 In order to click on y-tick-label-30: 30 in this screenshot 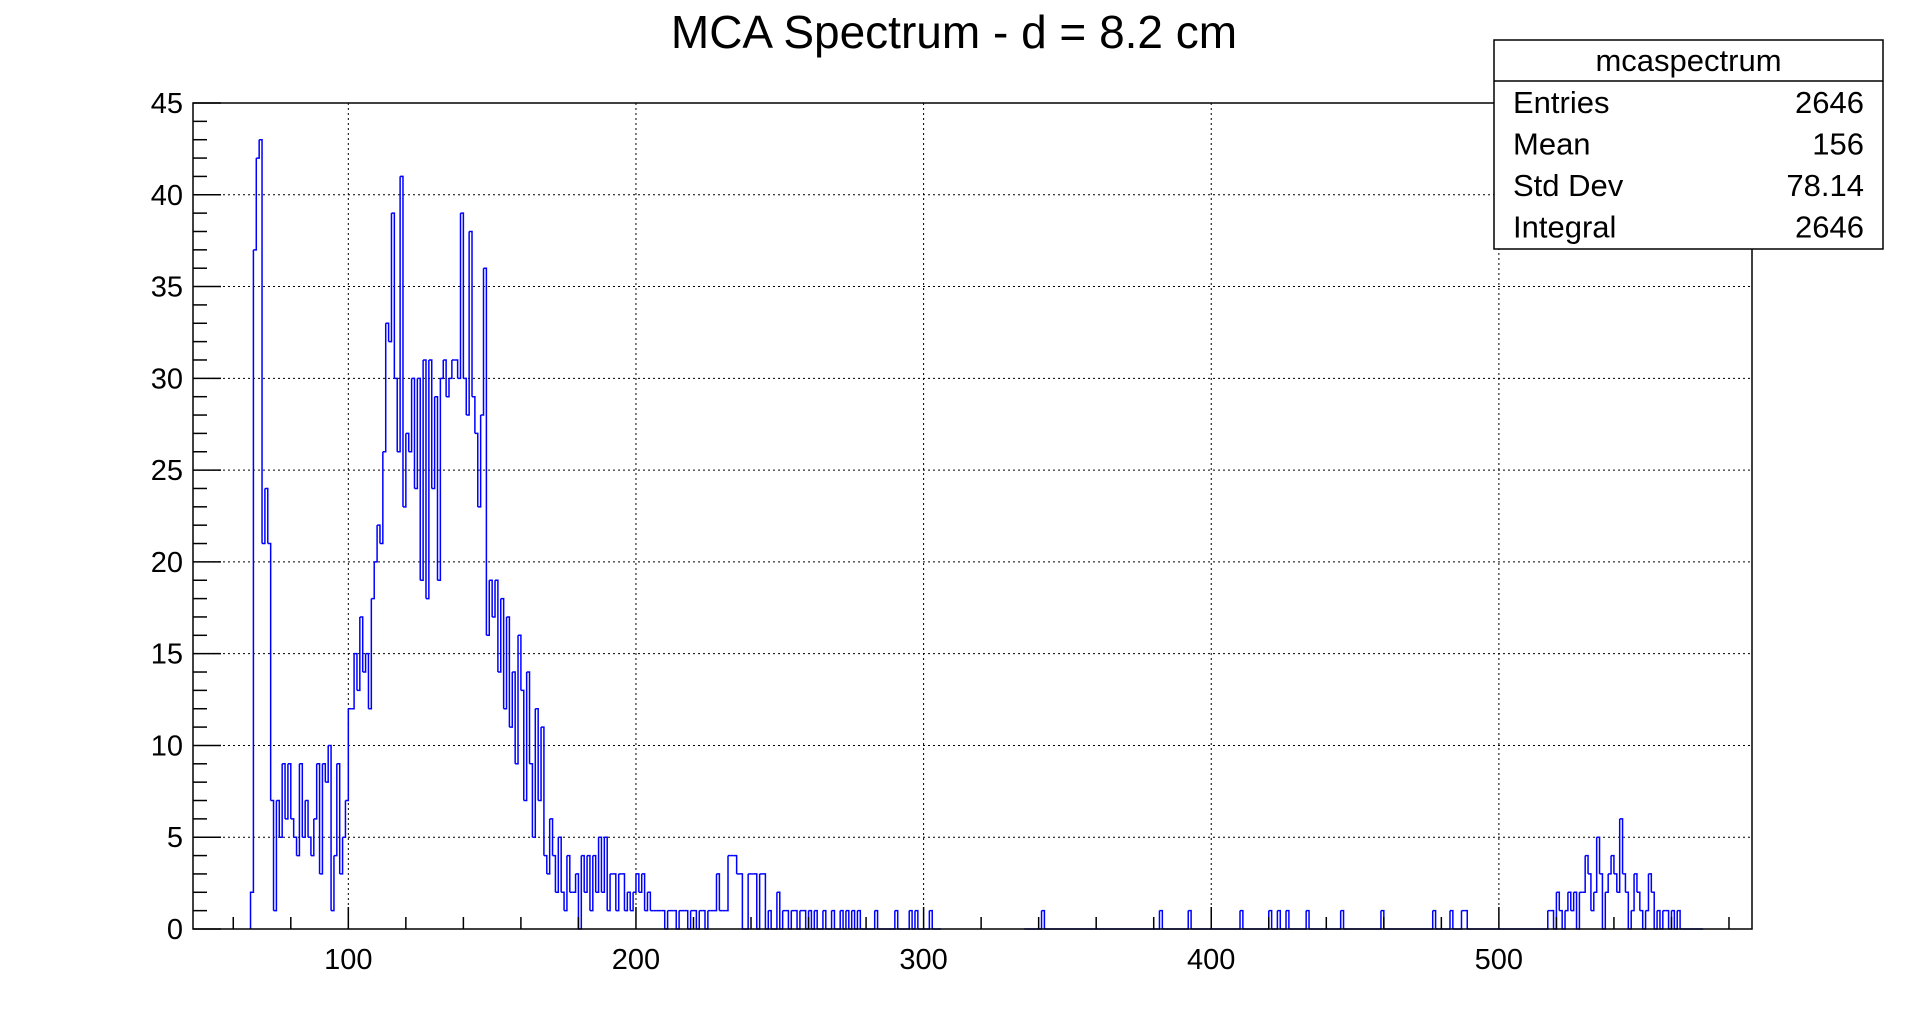, I will do `click(167, 379)`.